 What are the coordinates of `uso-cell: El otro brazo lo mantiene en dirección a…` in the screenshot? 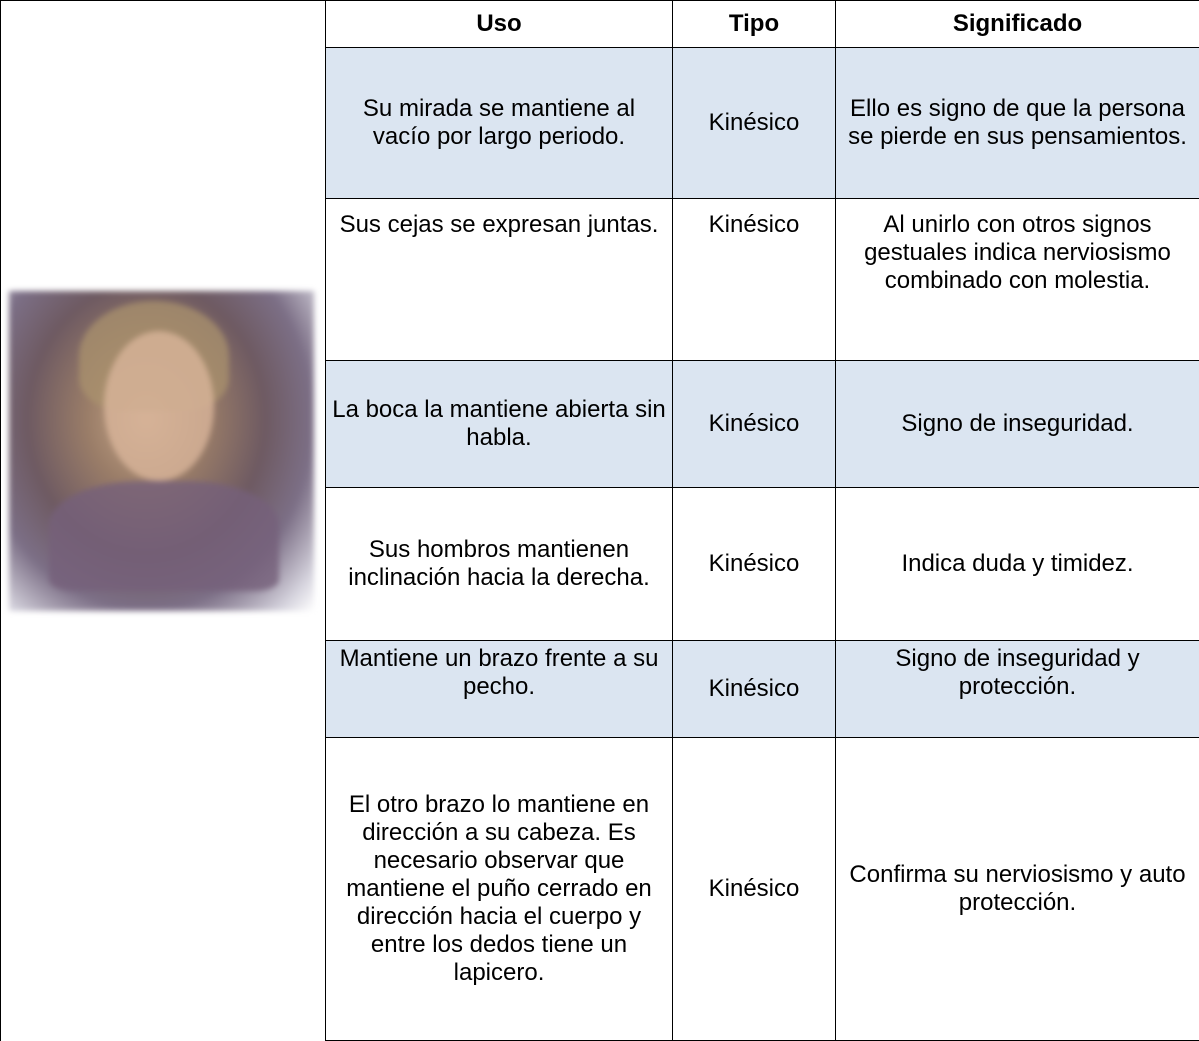 It's located at (499, 889).